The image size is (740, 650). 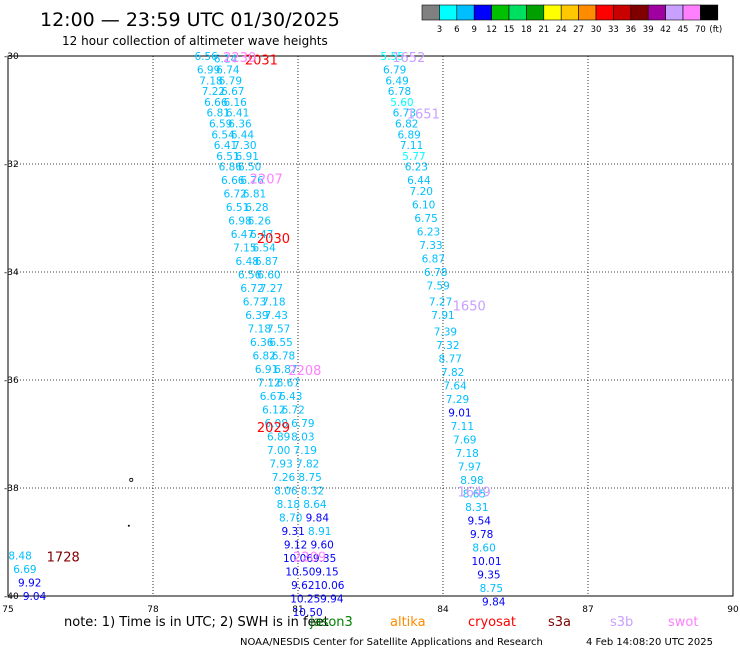 I want to click on lat-tick-label: -36, so click(x=11, y=381).